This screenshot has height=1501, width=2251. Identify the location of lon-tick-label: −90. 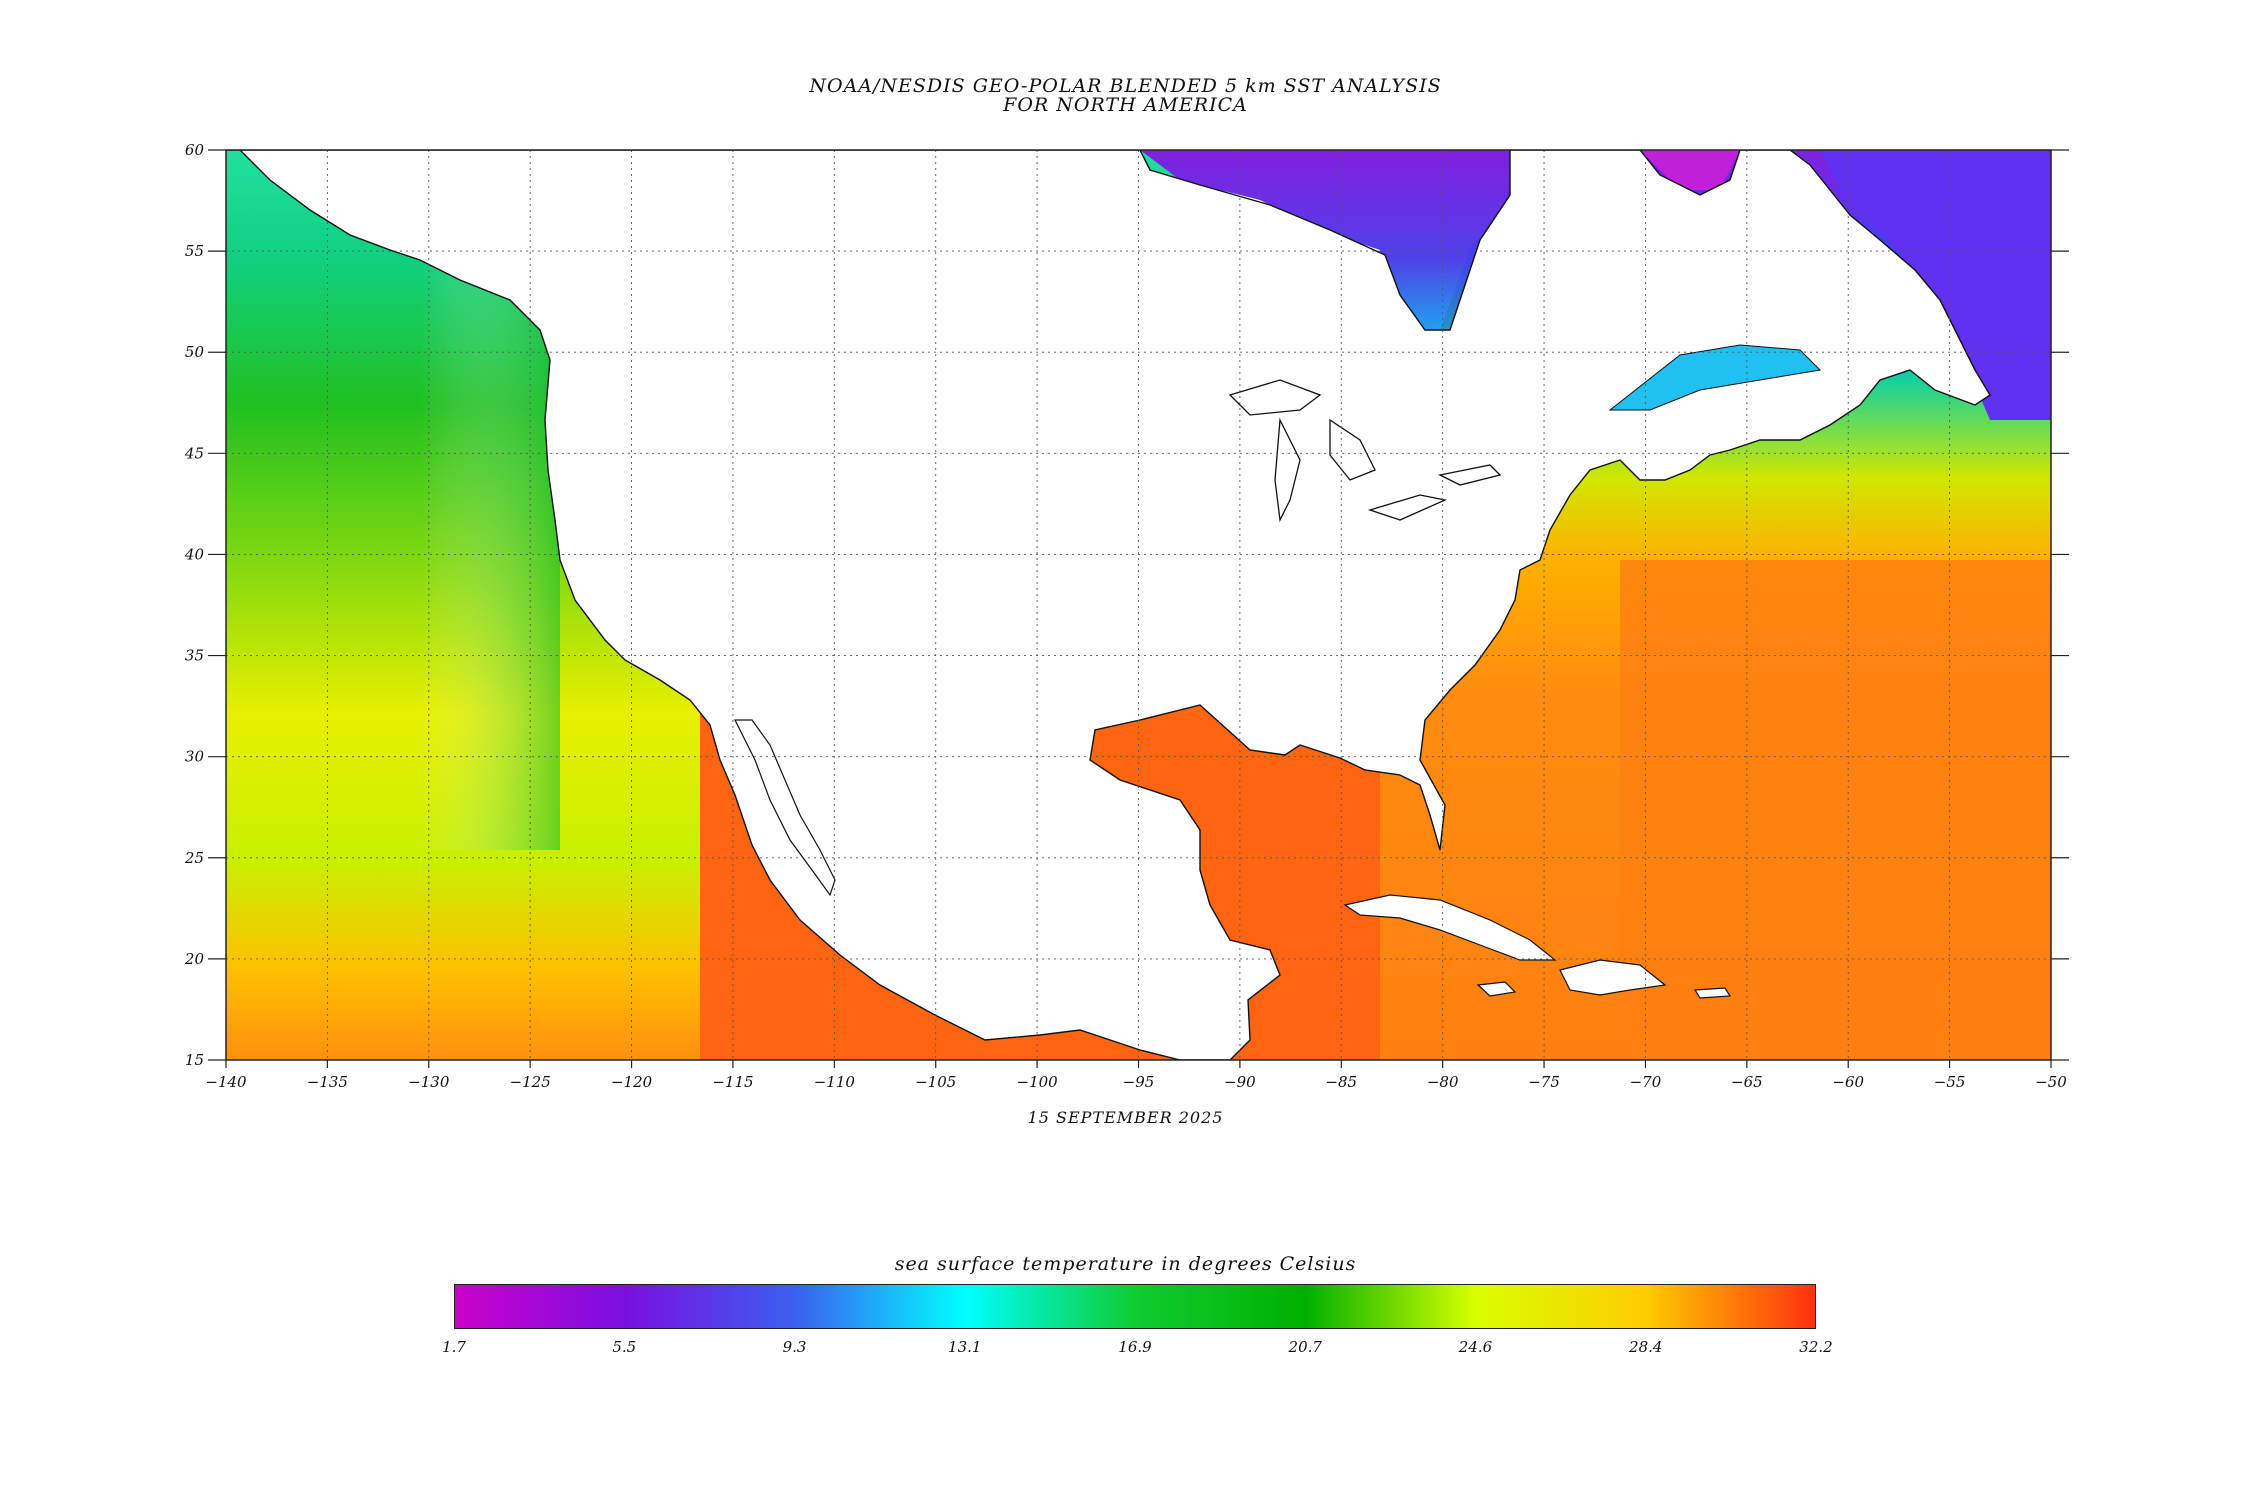
(1240, 1082).